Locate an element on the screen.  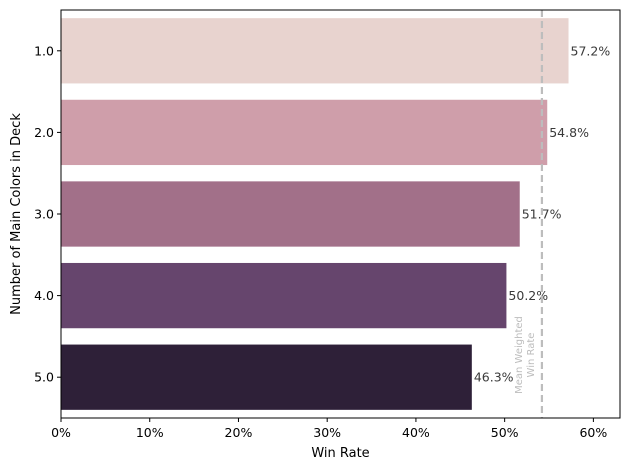
y-tick-label: 4.0 is located at coordinates (44, 295).